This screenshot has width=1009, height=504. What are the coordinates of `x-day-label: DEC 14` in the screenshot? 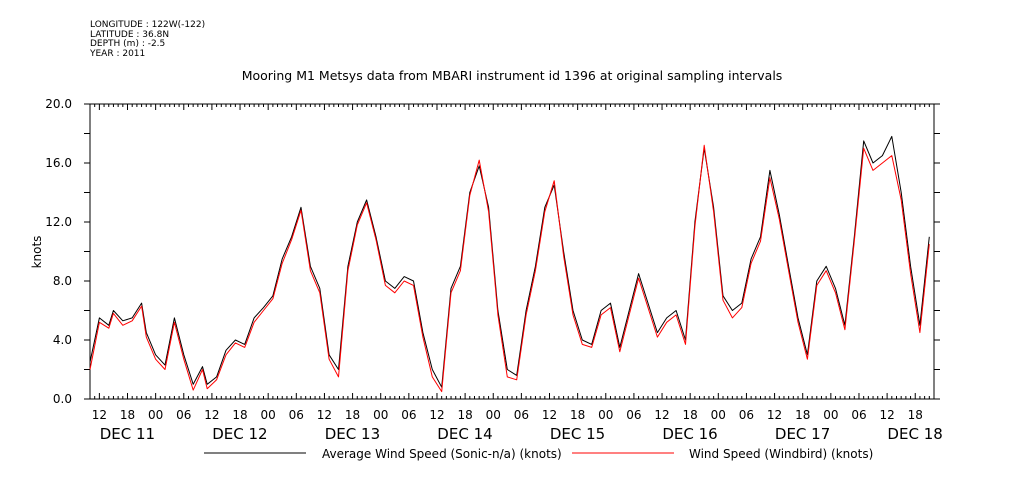 It's located at (464, 434).